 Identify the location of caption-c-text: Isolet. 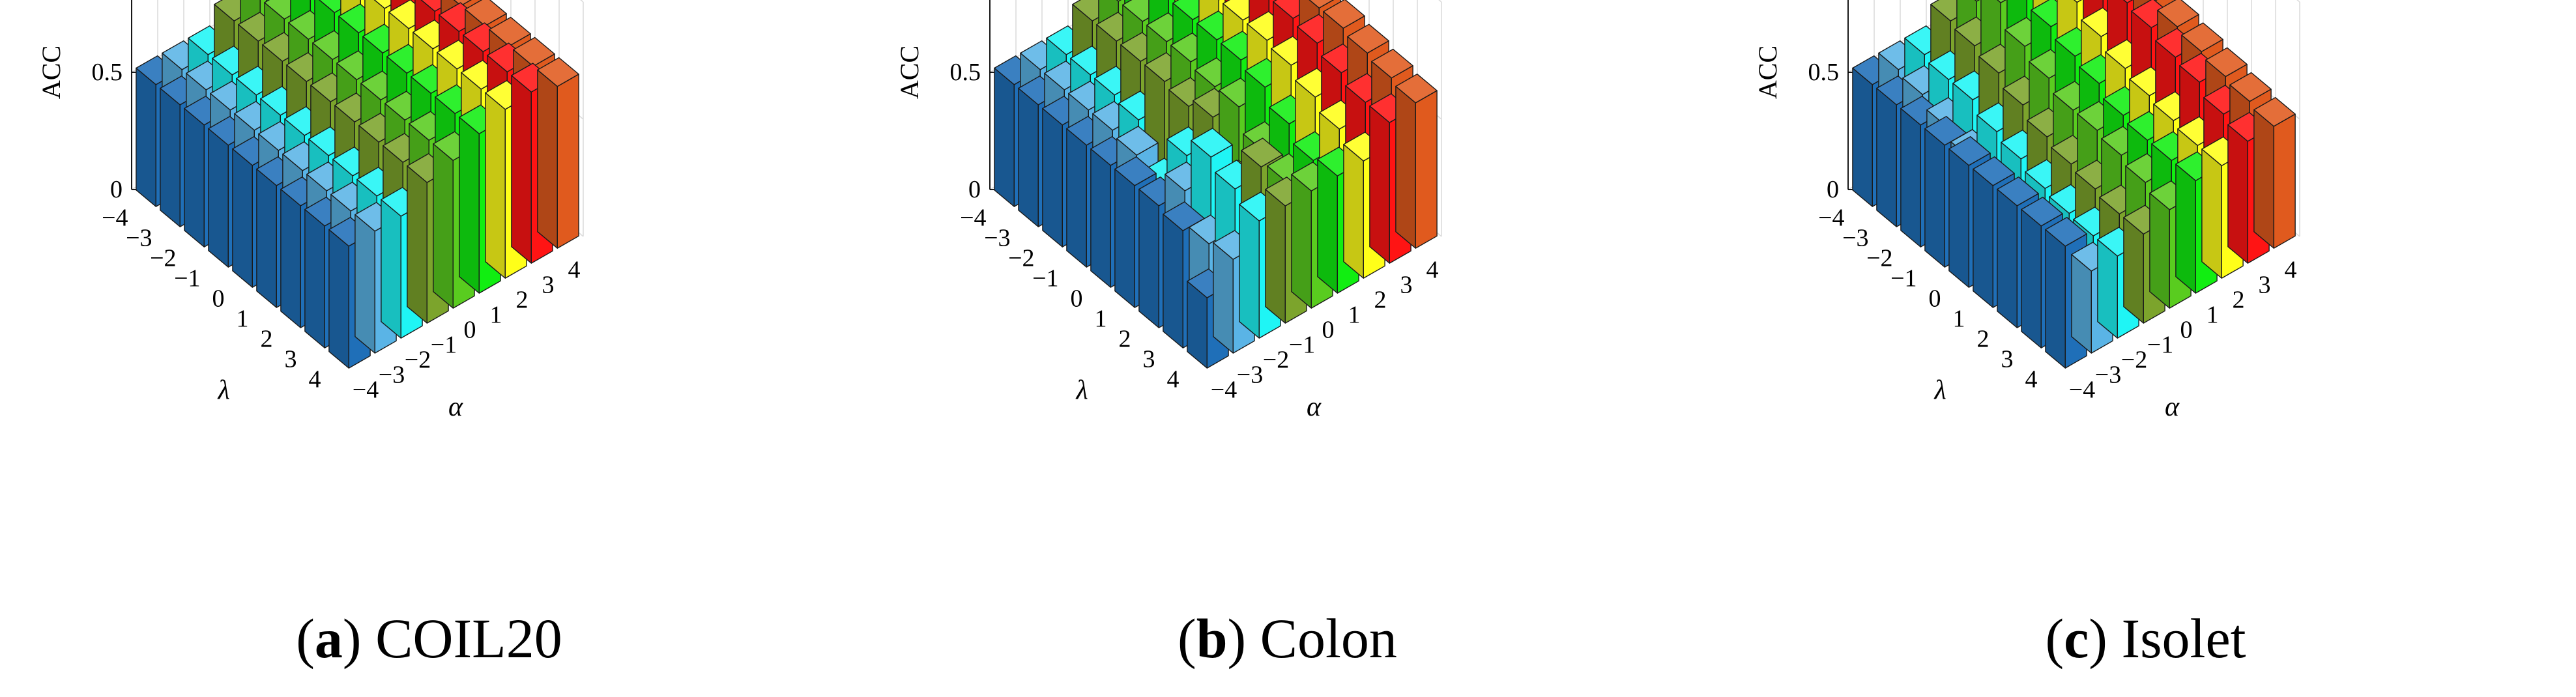
(2183, 639).